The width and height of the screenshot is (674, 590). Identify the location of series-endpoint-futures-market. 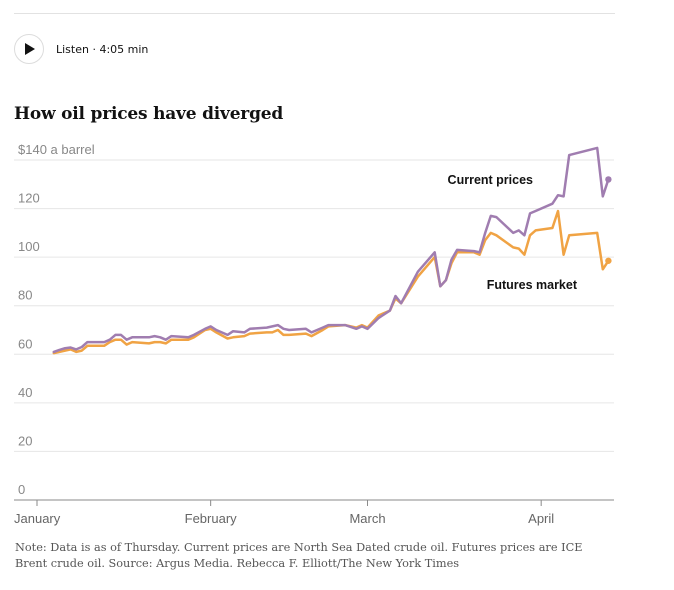
(608, 260).